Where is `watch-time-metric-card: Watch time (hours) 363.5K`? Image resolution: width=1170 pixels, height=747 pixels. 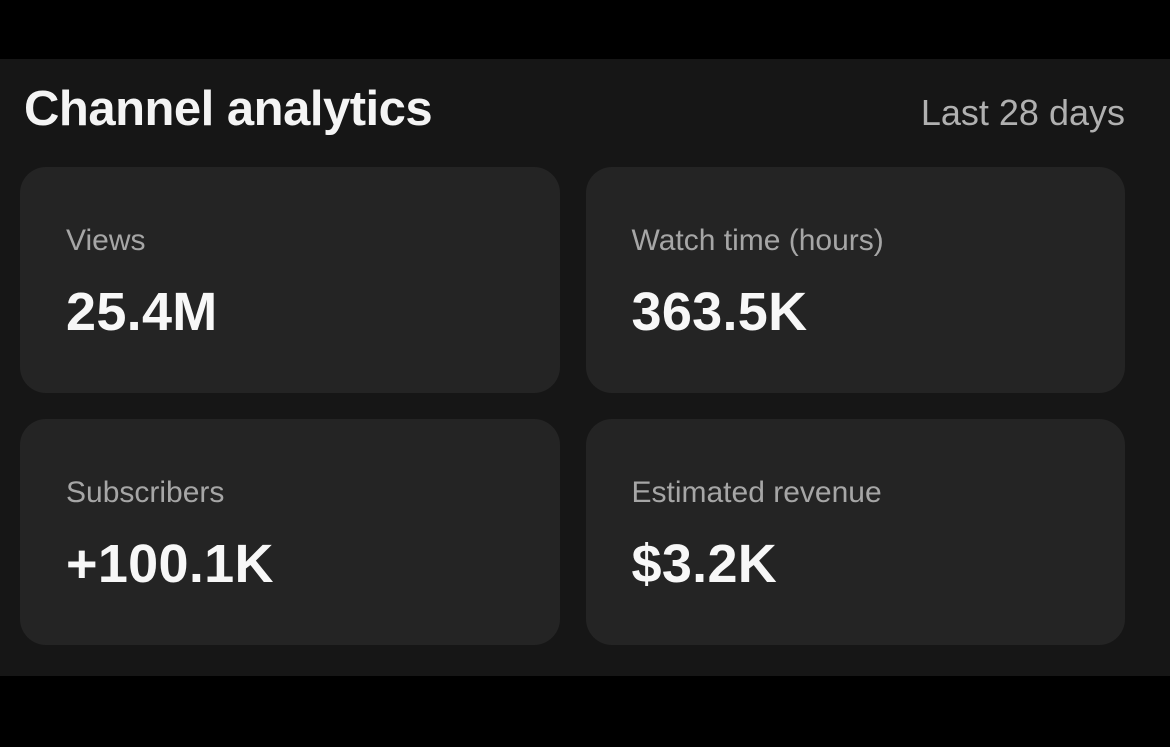 watch-time-metric-card: Watch time (hours) 363.5K is located at coordinates (855, 279).